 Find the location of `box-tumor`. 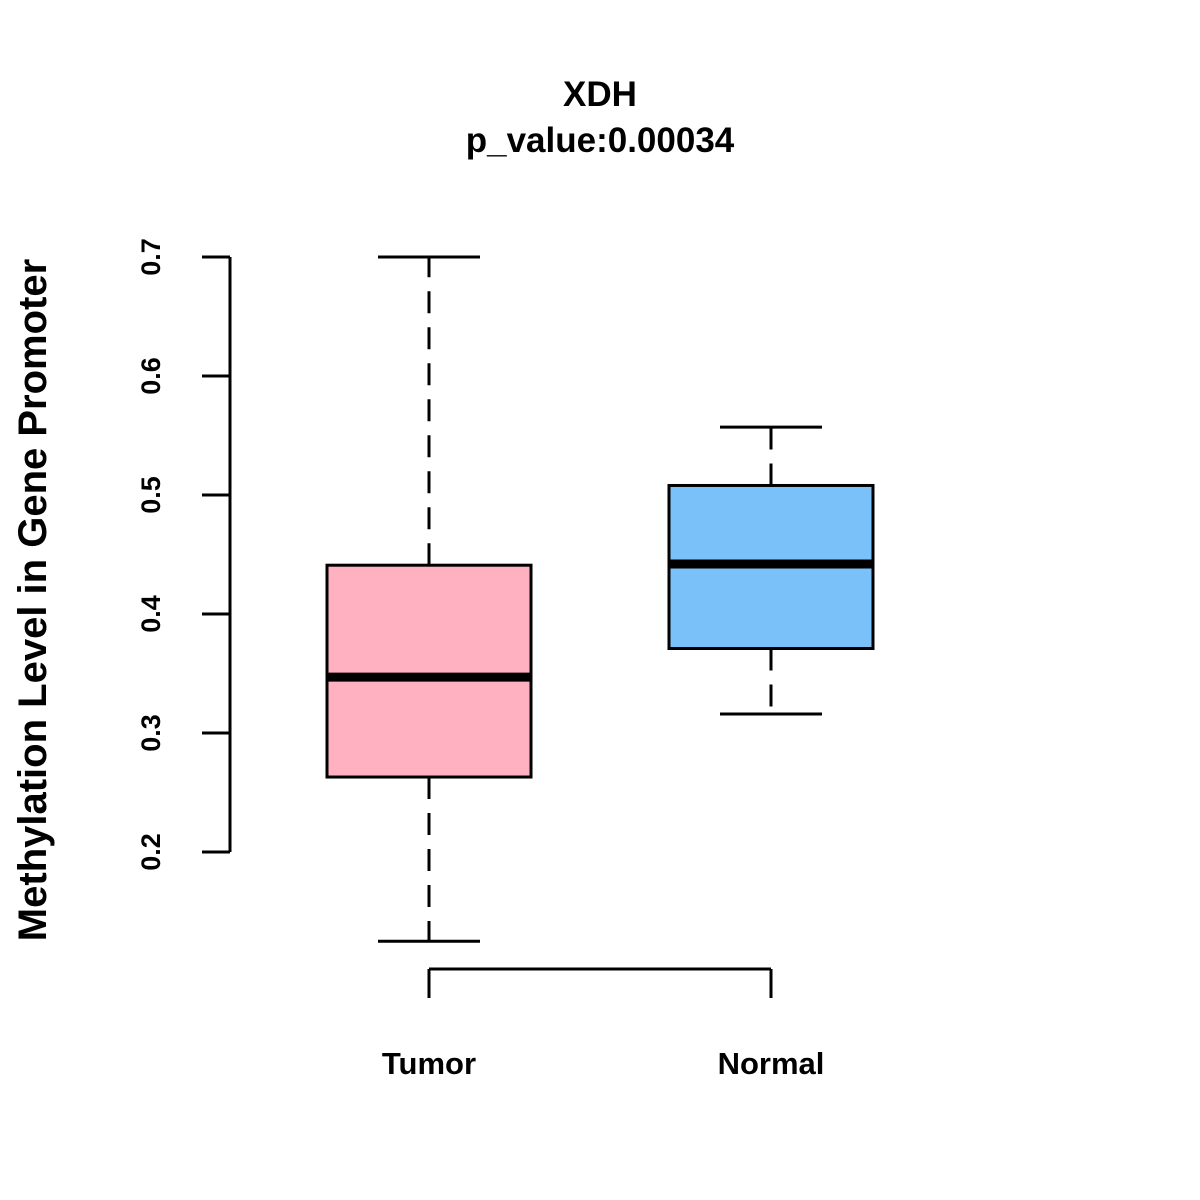

box-tumor is located at coordinates (429, 599).